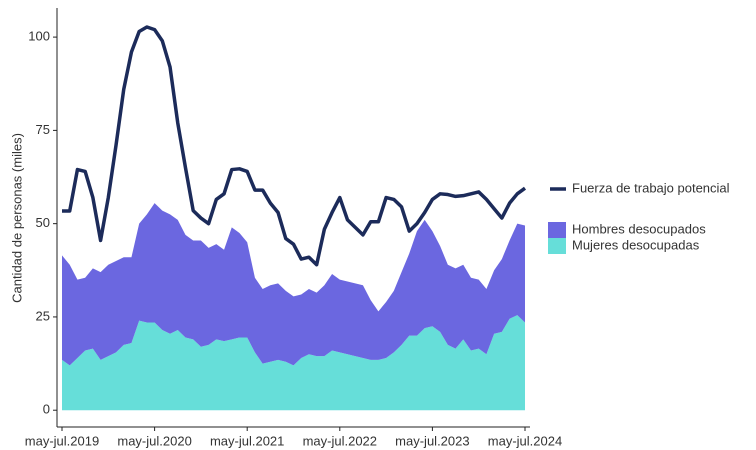 The image size is (756, 450). What do you see at coordinates (39, 36) in the screenshot?
I see `y-tick-label: 100` at bounding box center [39, 36].